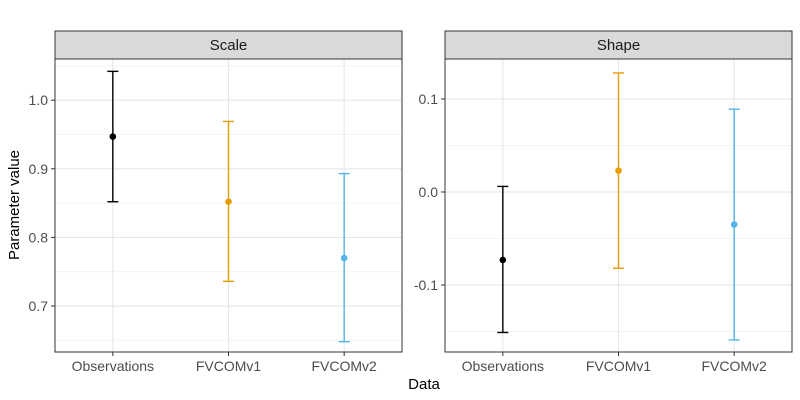 This screenshot has height=400, width=800. I want to click on y-axis-title: Parameter value, so click(14, 205).